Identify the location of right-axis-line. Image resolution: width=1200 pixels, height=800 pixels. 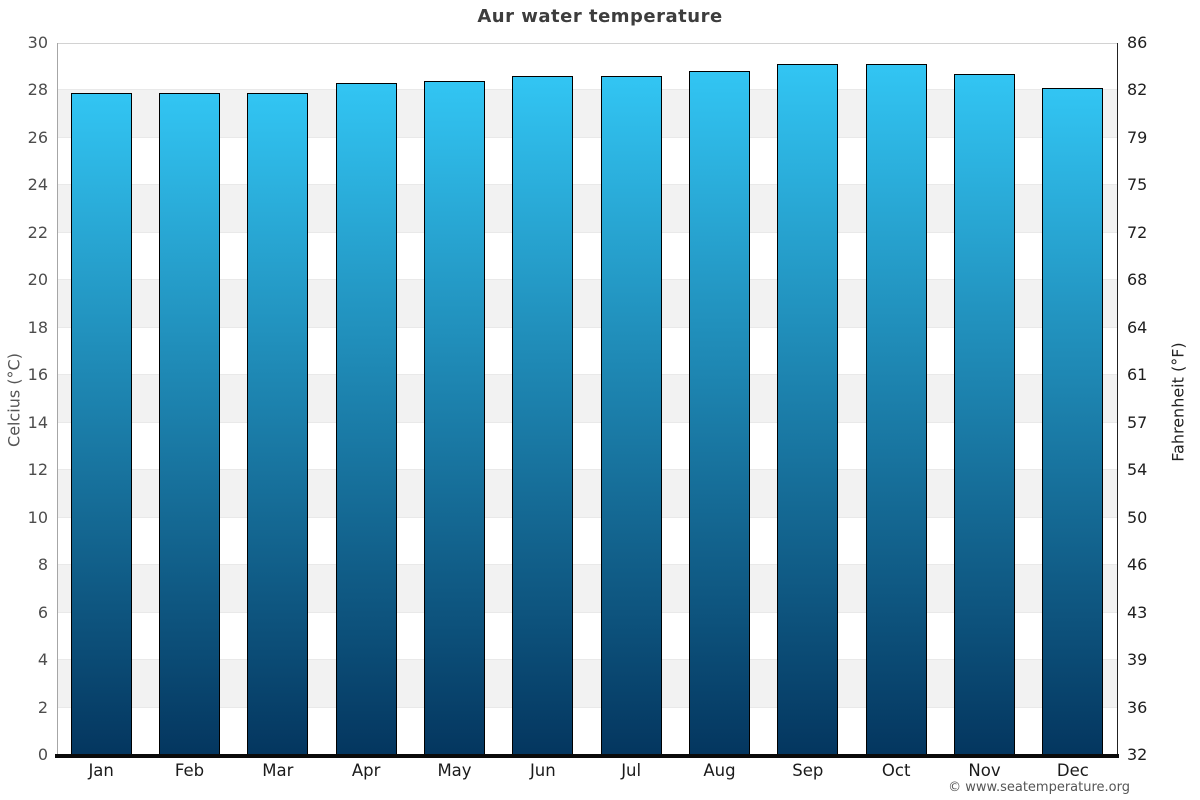
(1117, 400).